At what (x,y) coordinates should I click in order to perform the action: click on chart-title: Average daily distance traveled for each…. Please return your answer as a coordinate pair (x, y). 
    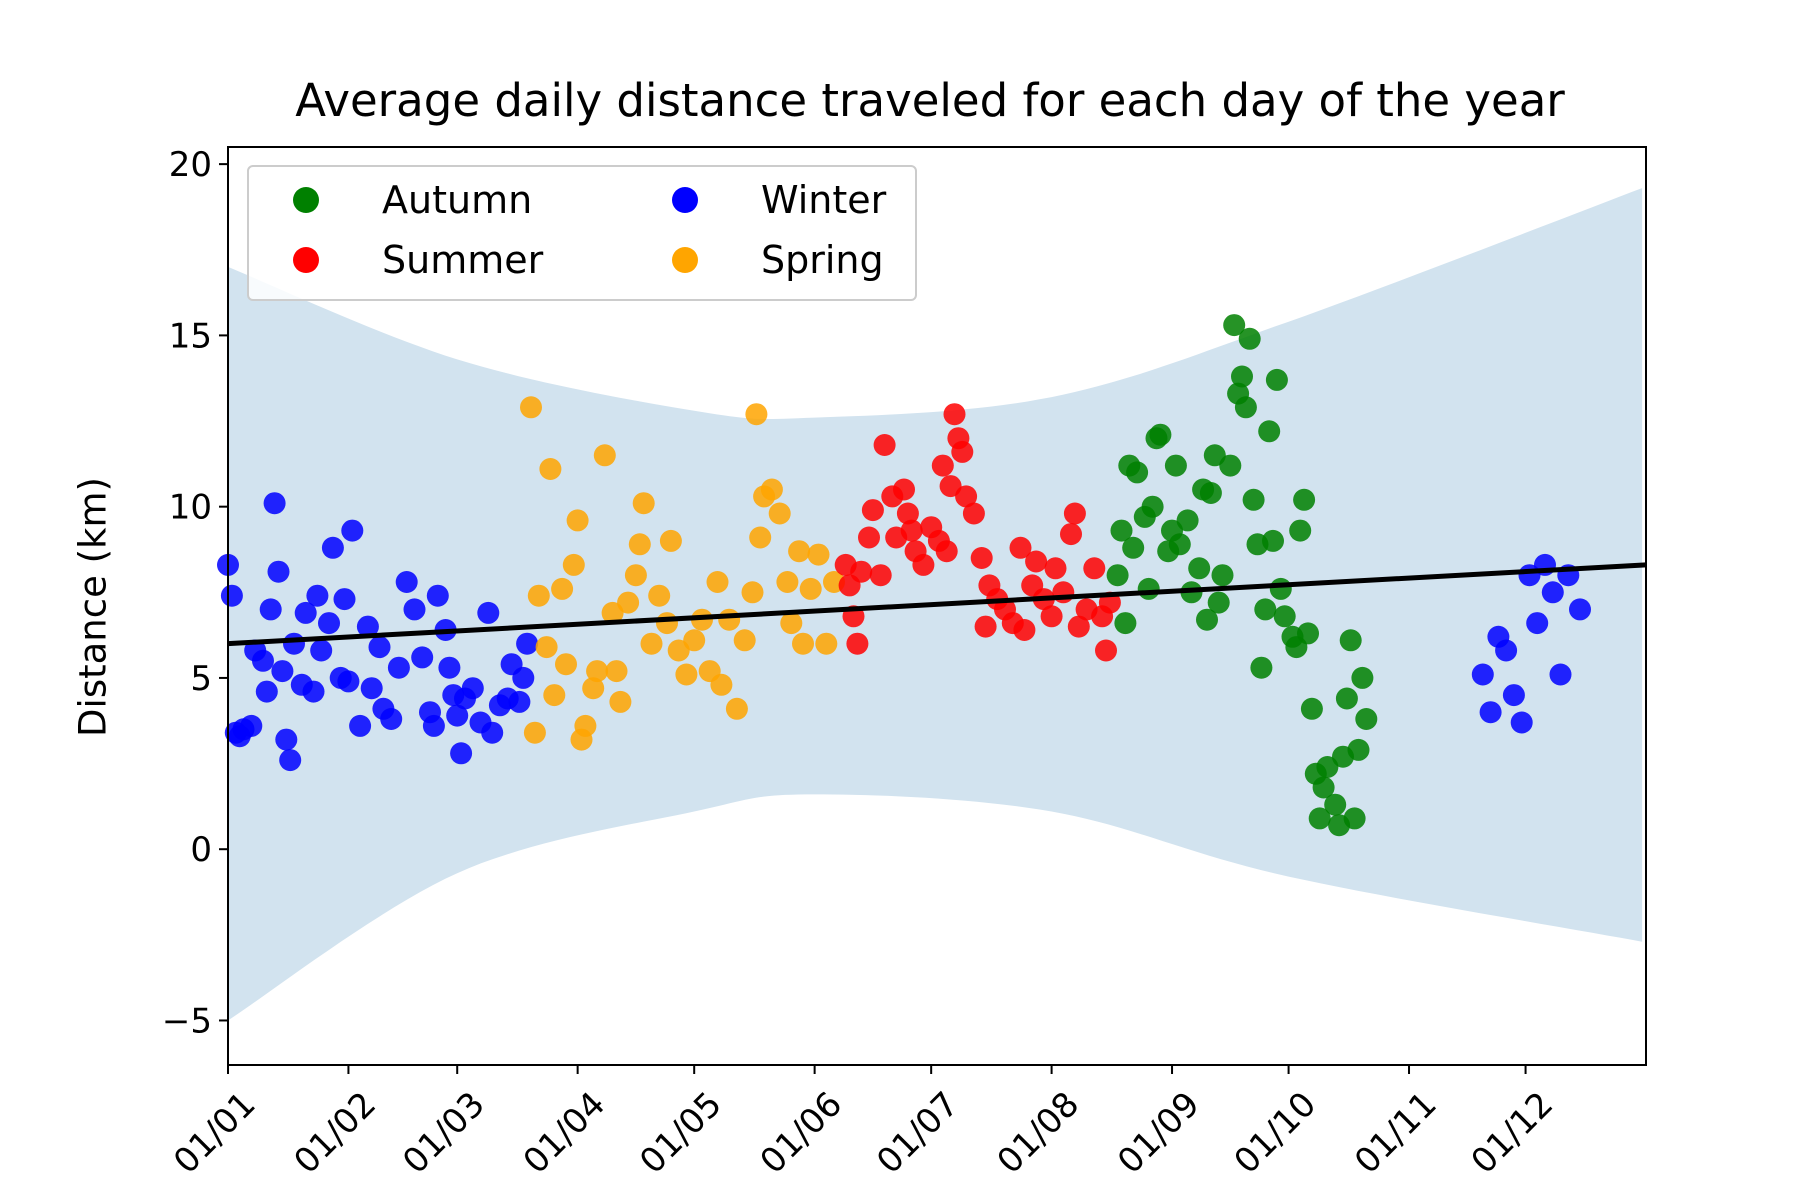
    Looking at the image, I should click on (930, 100).